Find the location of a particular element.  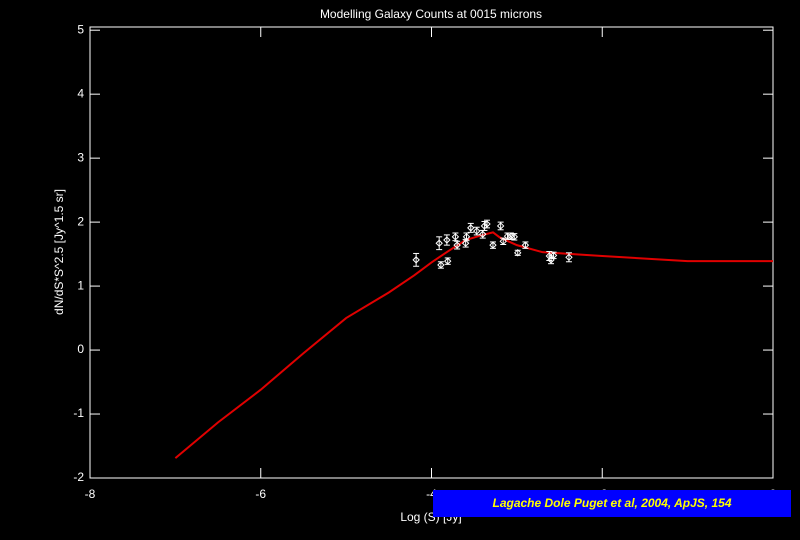

y-tick-label: 1 is located at coordinates (80, 285).